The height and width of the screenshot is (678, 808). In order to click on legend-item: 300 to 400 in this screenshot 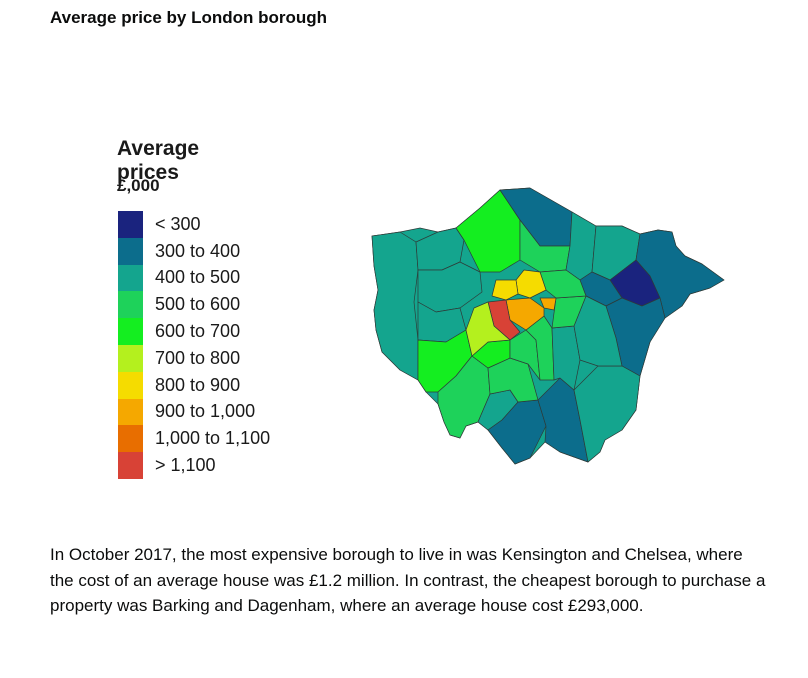, I will do `click(194, 251)`.